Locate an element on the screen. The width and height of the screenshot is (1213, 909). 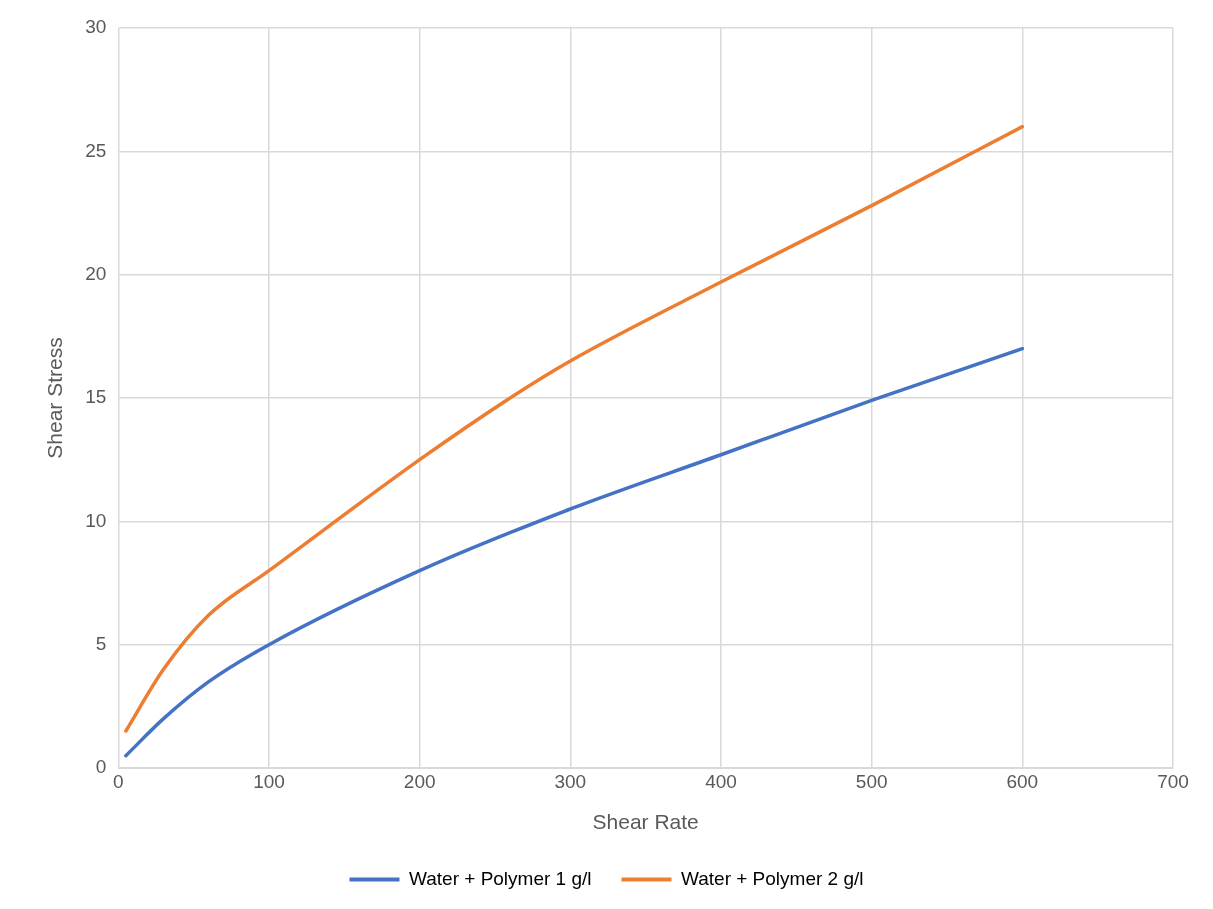
y-tick-label: 15 is located at coordinates (96, 397).